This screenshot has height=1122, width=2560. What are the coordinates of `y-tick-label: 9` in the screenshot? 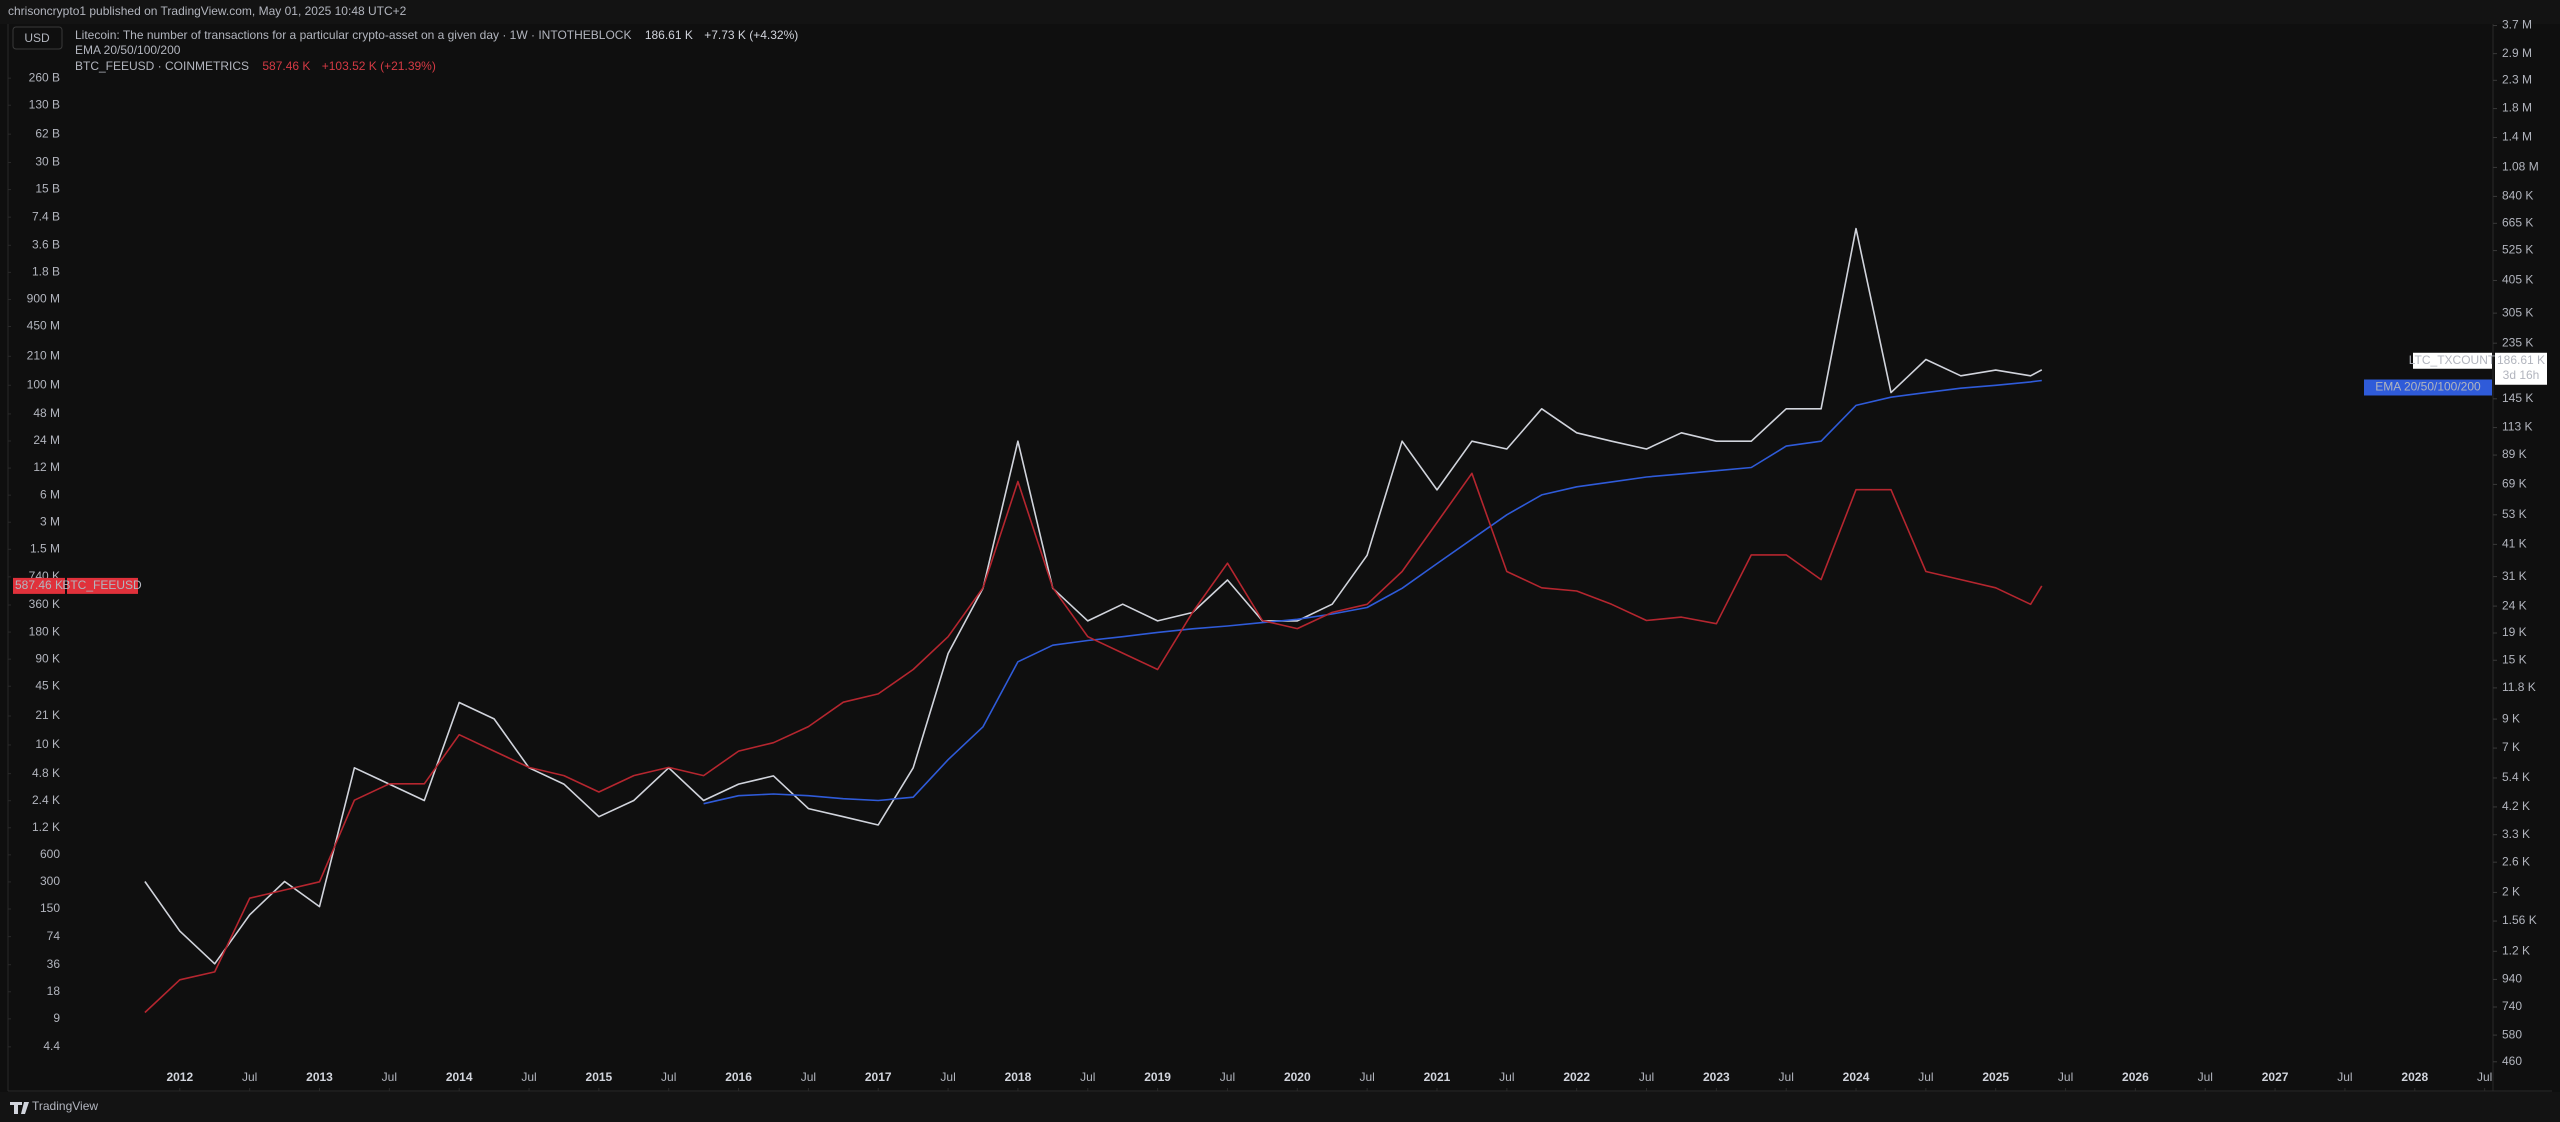 It's located at (56, 1018).